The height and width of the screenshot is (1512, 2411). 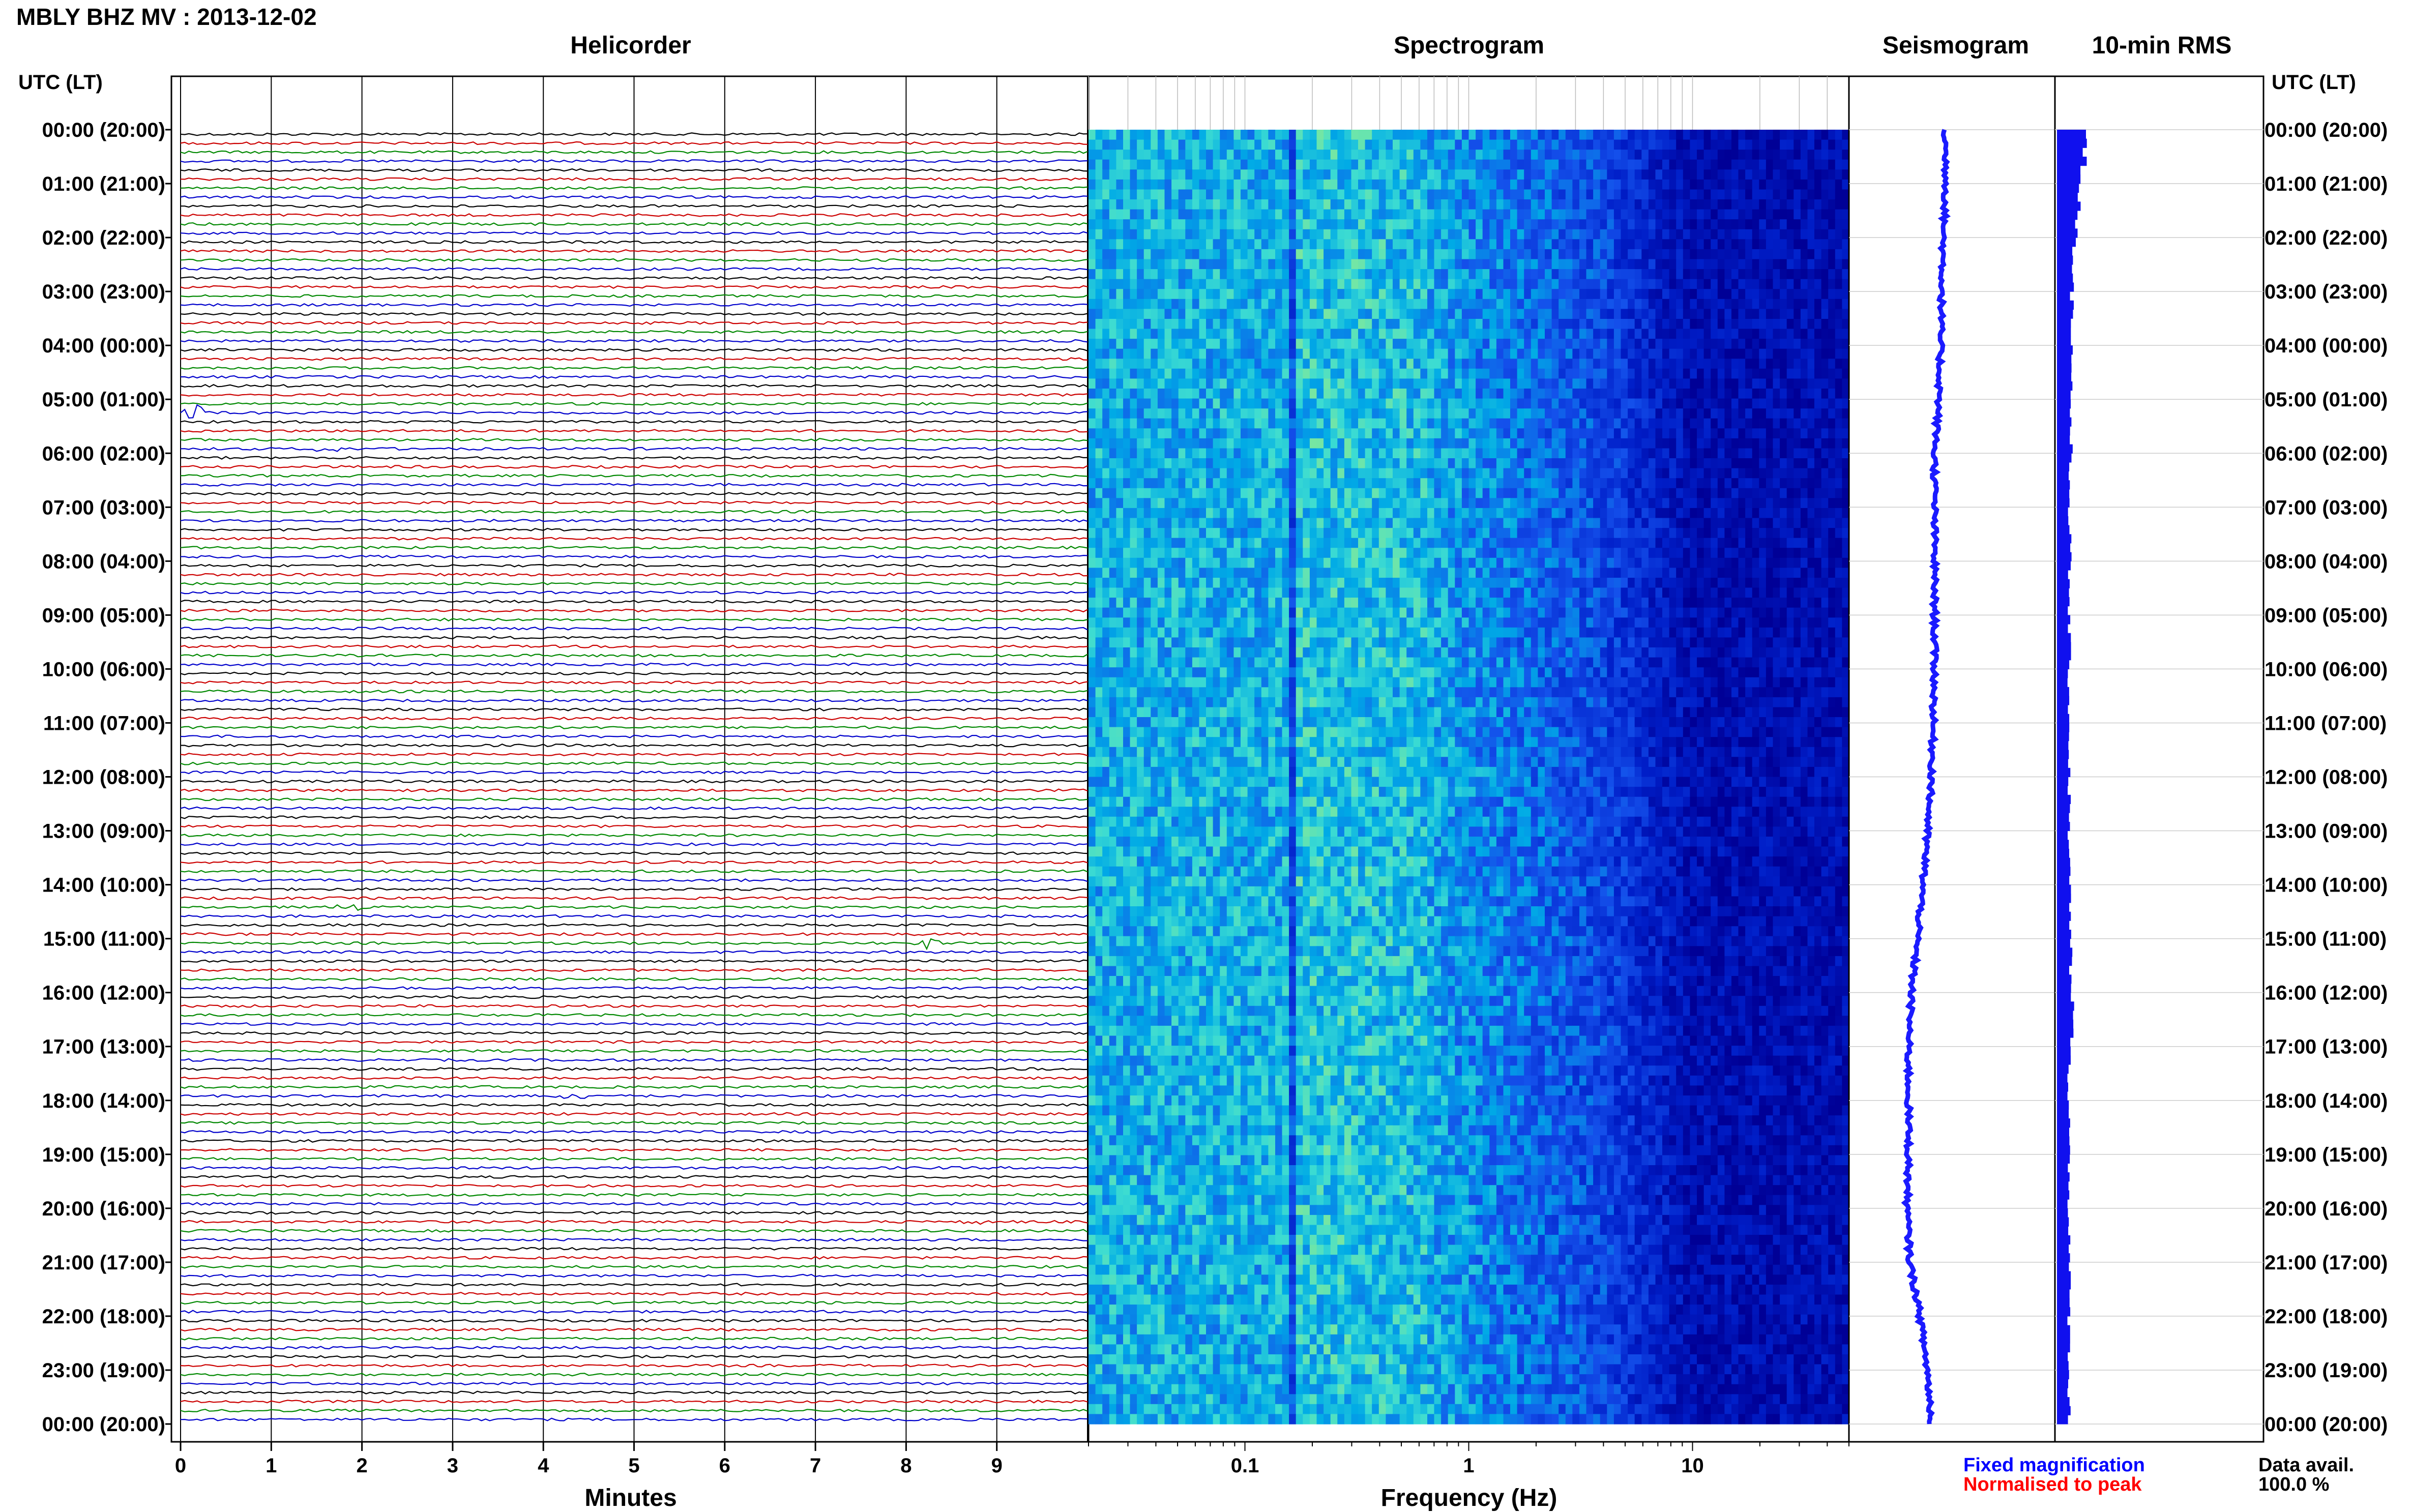 What do you see at coordinates (2326, 885) in the screenshot?
I see `utc-tick-label-right: 14:00 (10:00)` at bounding box center [2326, 885].